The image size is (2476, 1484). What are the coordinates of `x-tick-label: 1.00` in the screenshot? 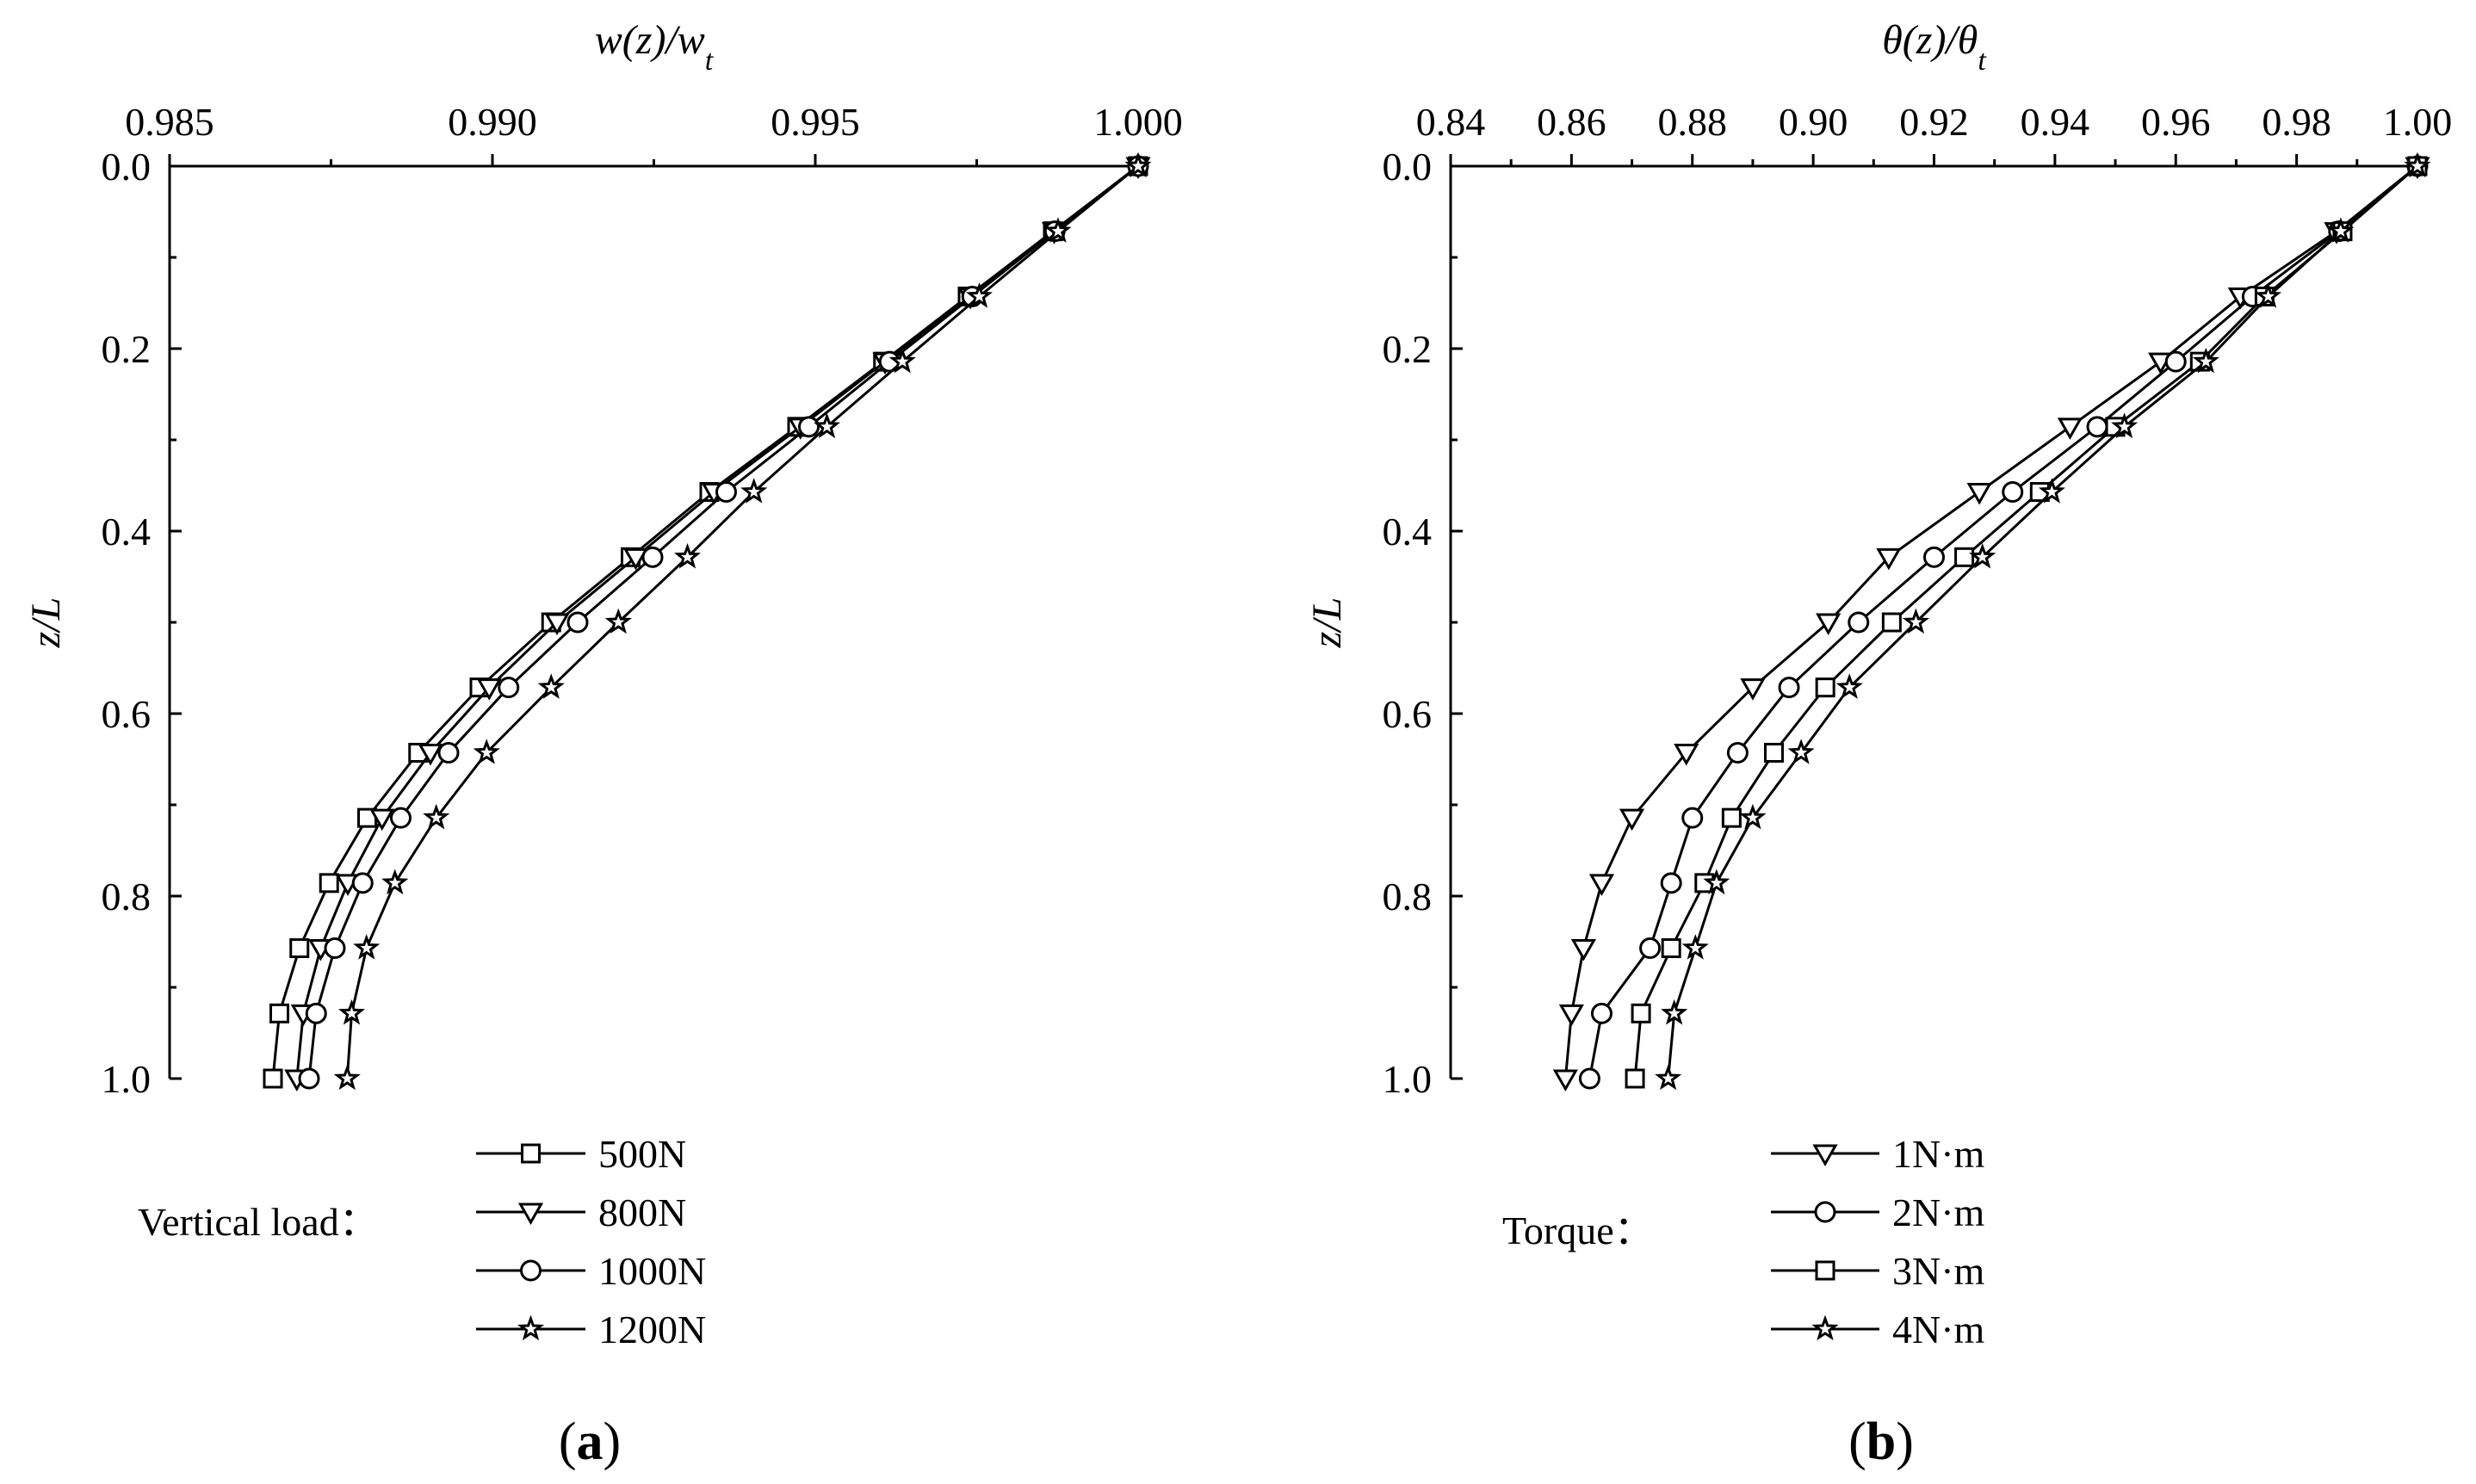 It's located at (2418, 122).